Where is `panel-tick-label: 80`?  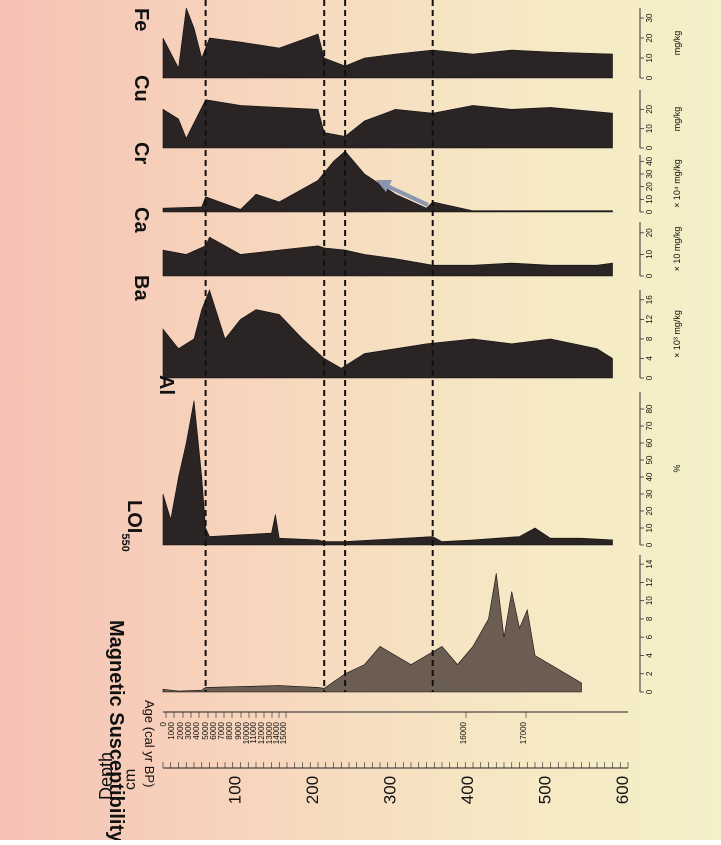 panel-tick-label: 80 is located at coordinates (649, 408).